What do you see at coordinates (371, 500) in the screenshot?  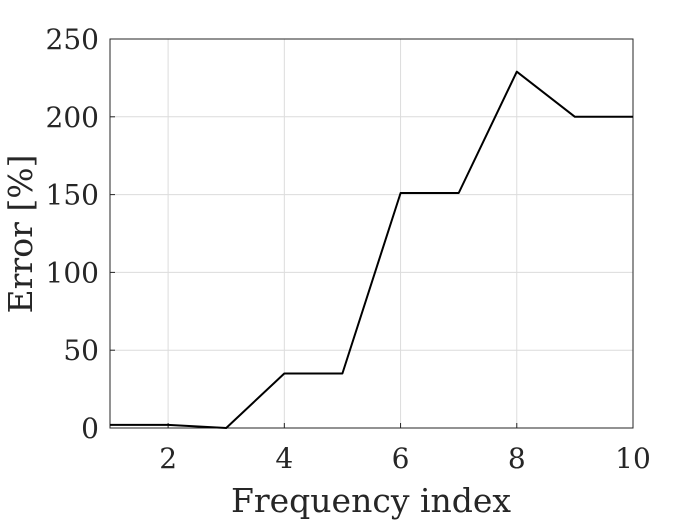 I see `x-axis-label: Frequency index` at bounding box center [371, 500].